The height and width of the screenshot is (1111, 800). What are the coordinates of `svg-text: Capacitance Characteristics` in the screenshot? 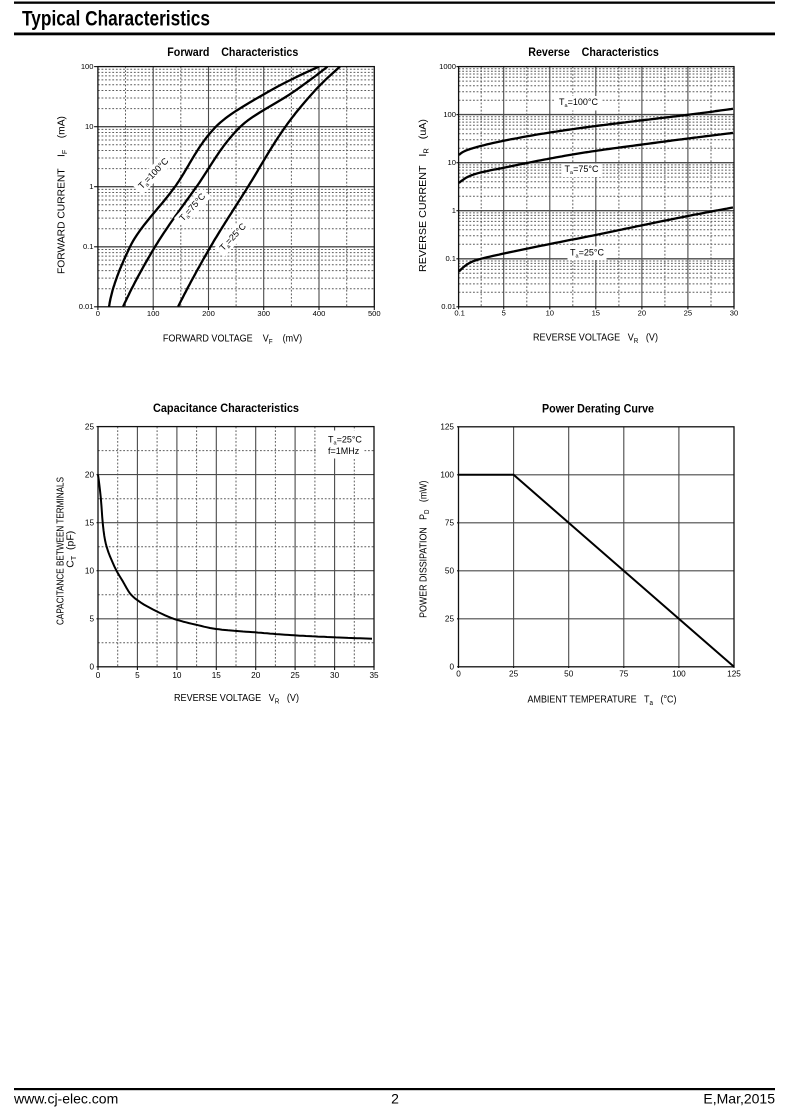 It's located at (226, 408).